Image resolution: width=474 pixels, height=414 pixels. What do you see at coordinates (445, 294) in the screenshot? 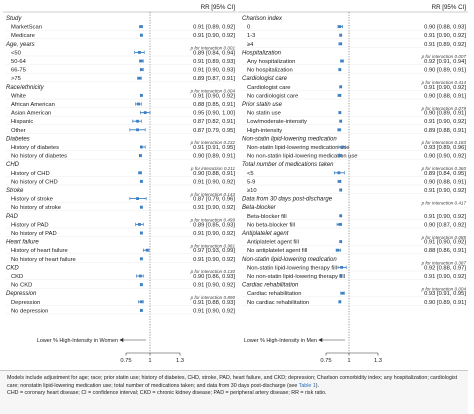
I see `rr-value: 0.93 [0.91, 0.95]` at bounding box center [445, 294].